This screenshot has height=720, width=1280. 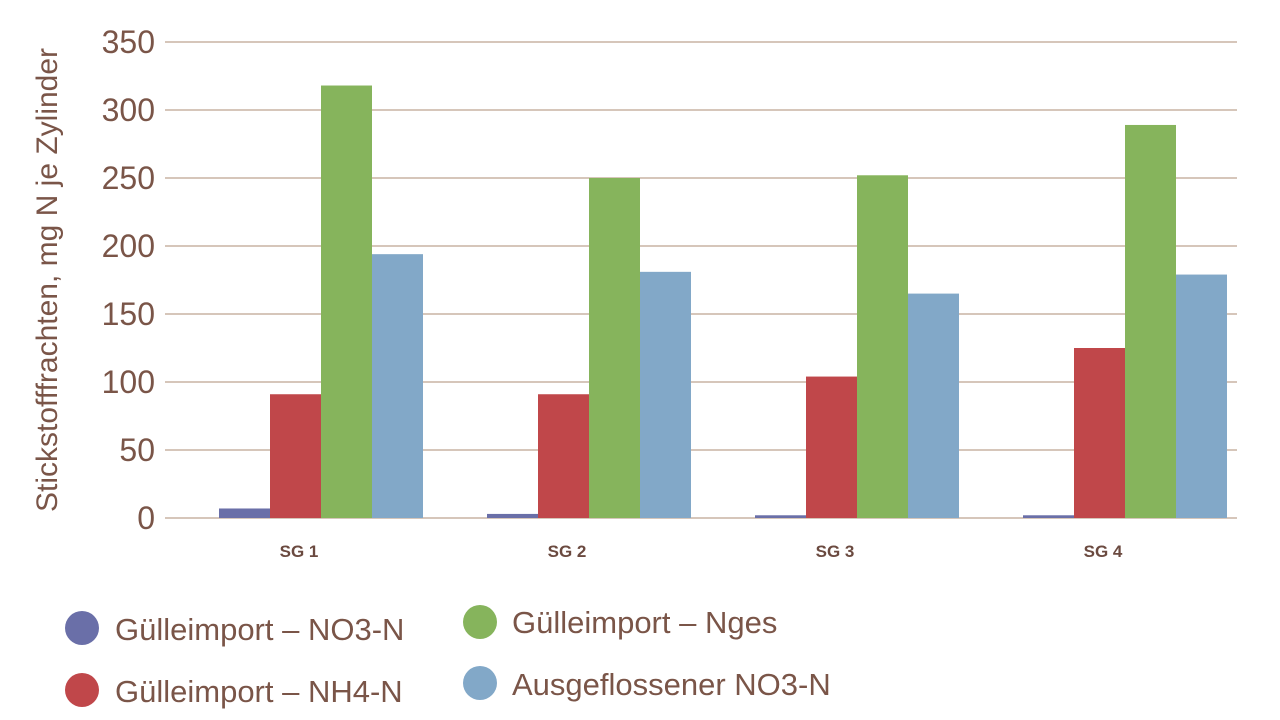 What do you see at coordinates (128, 178) in the screenshot?
I see `y-tick-label: 250` at bounding box center [128, 178].